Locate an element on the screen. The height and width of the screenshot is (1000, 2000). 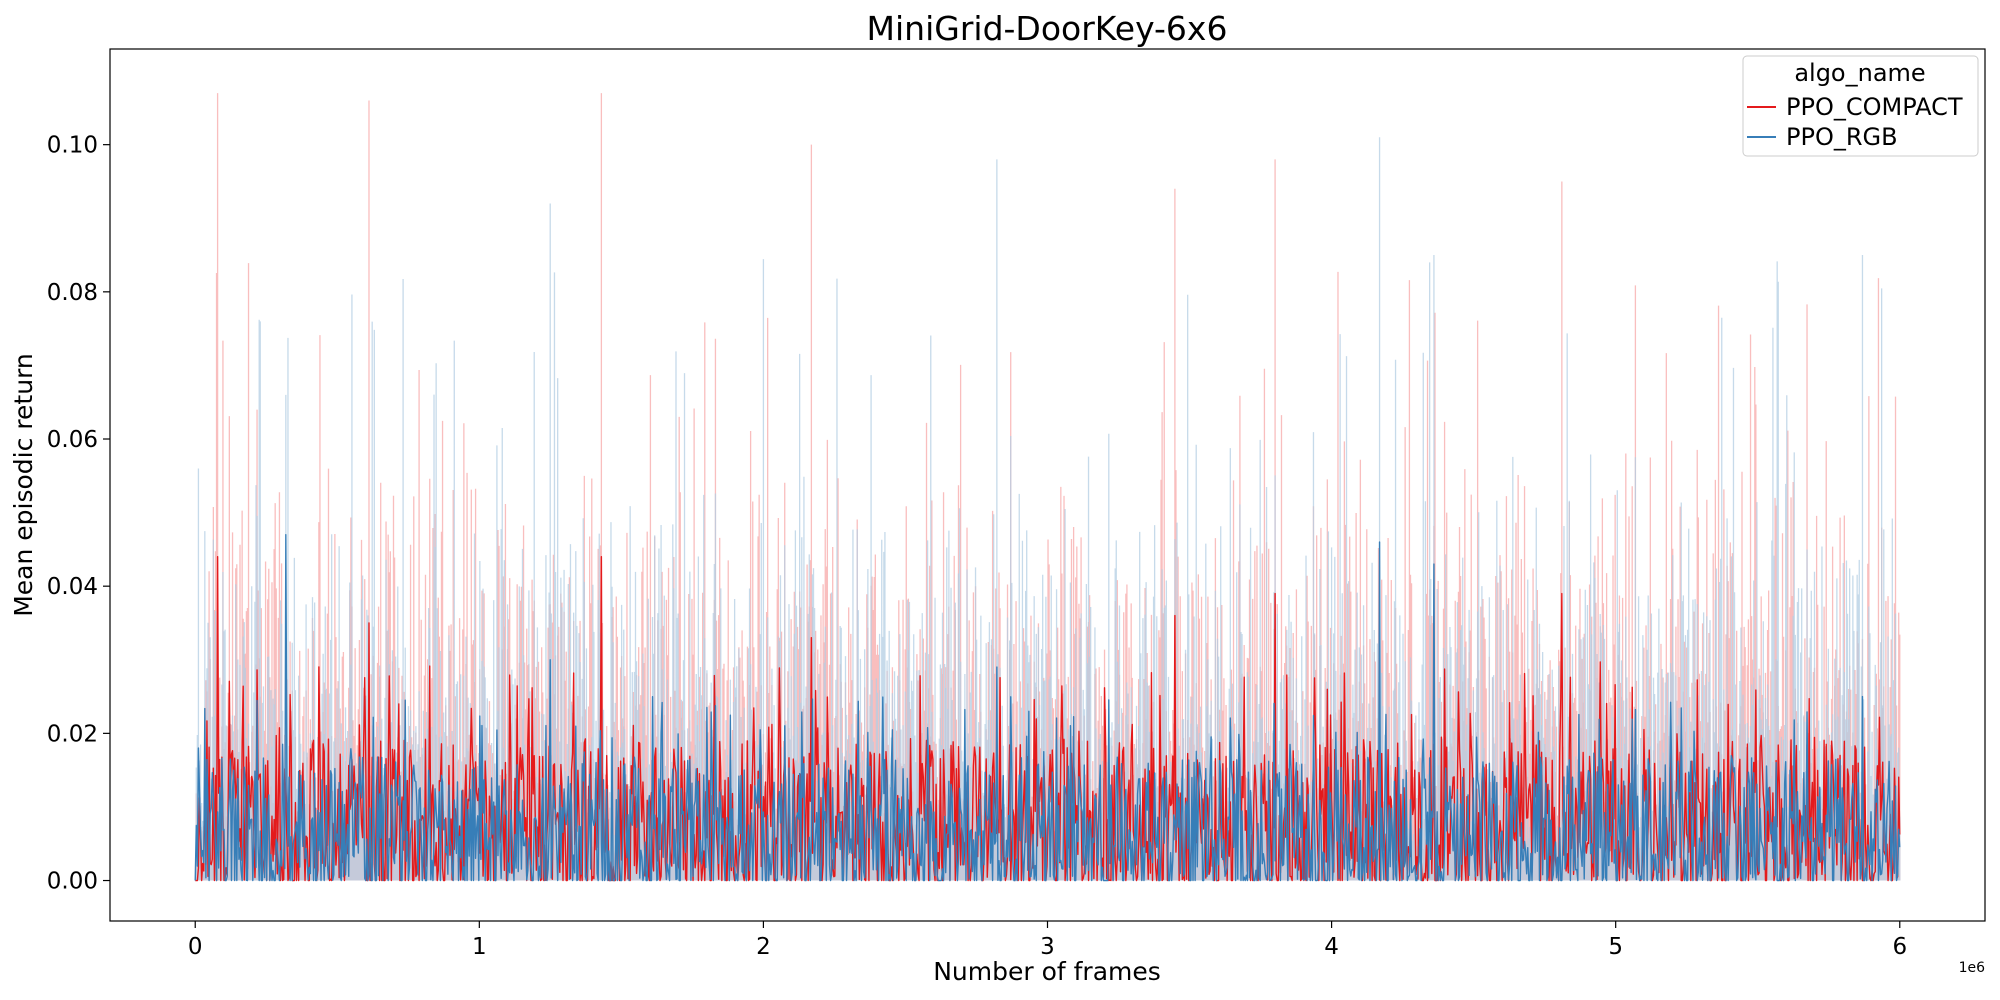
x-tick-label: 4 is located at coordinates (1331, 947).